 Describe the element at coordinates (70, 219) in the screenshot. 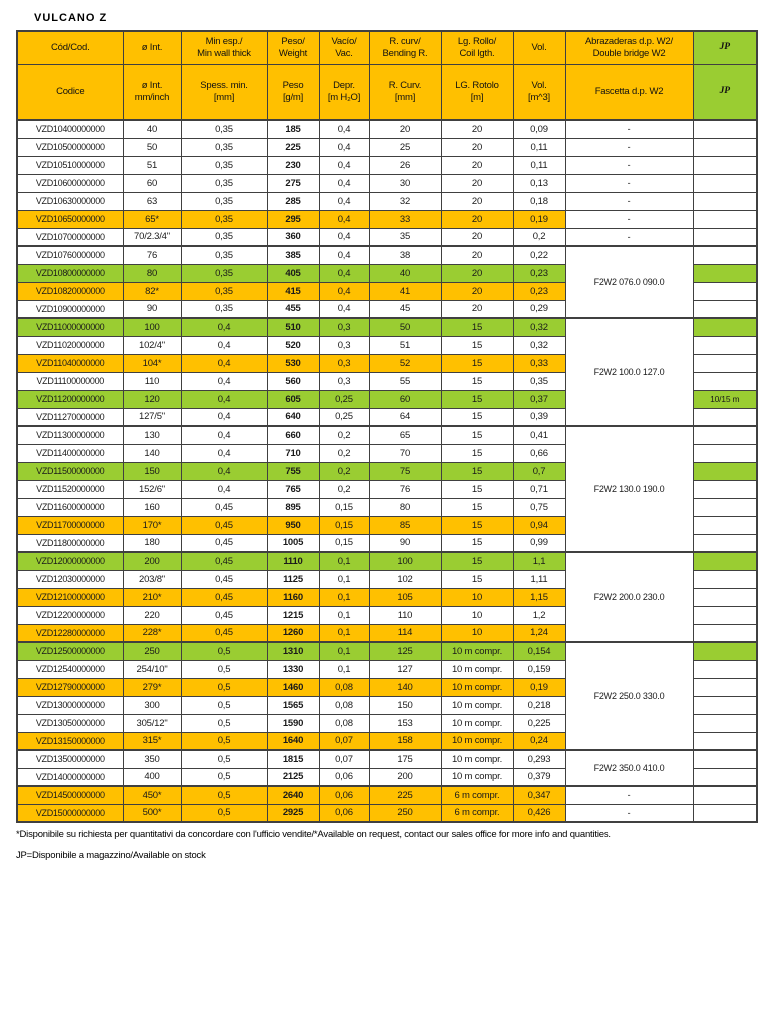

I see `cell-code: VZD10650000000` at that location.